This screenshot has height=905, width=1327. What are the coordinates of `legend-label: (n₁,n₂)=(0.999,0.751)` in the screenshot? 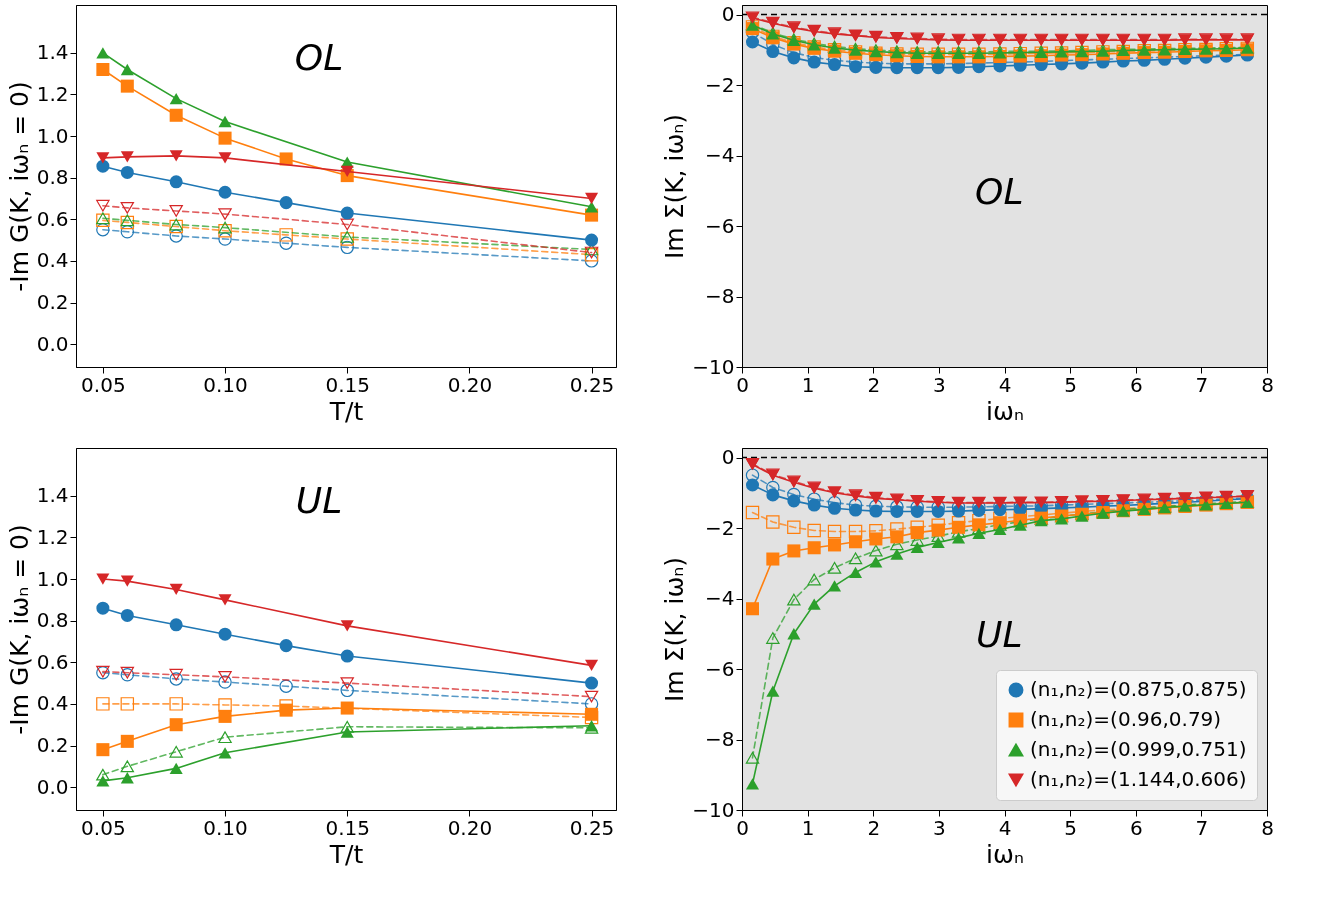 It's located at (1138, 749).